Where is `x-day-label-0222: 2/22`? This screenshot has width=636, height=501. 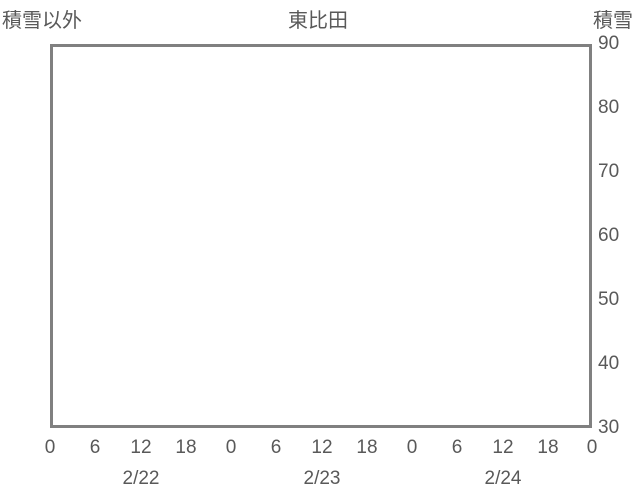
x-day-label-0222: 2/22 is located at coordinates (141, 478).